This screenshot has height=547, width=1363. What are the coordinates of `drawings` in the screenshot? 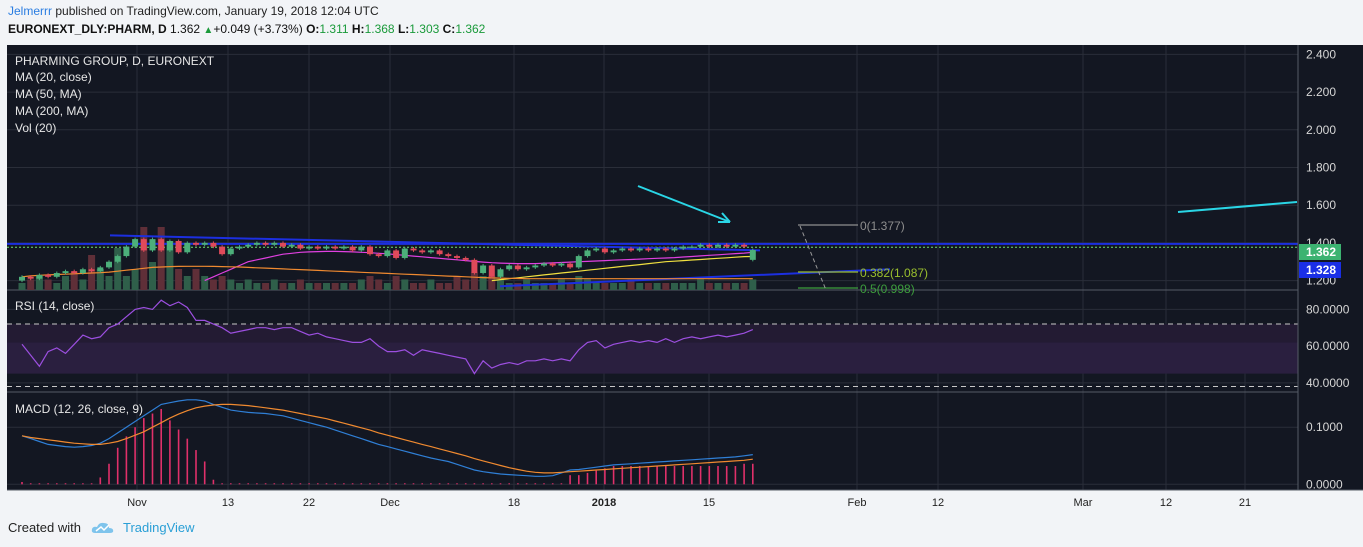 It's located at (967, 204).